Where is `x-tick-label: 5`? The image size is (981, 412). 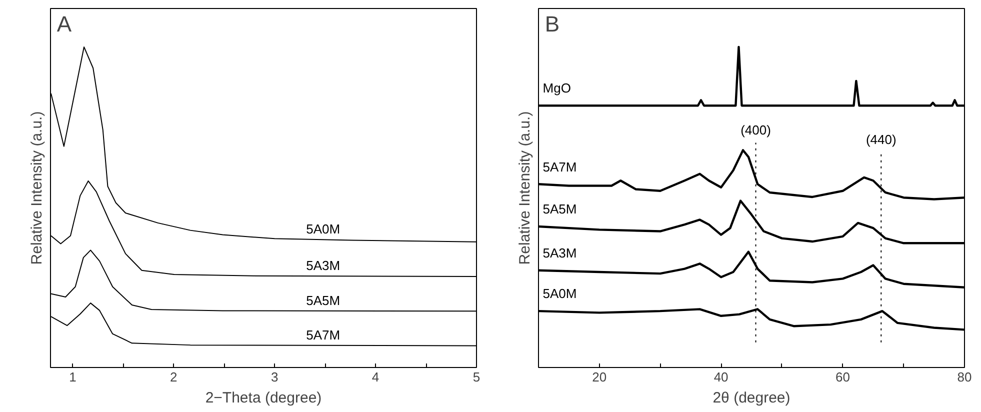 x-tick-label: 5 is located at coordinates (476, 377).